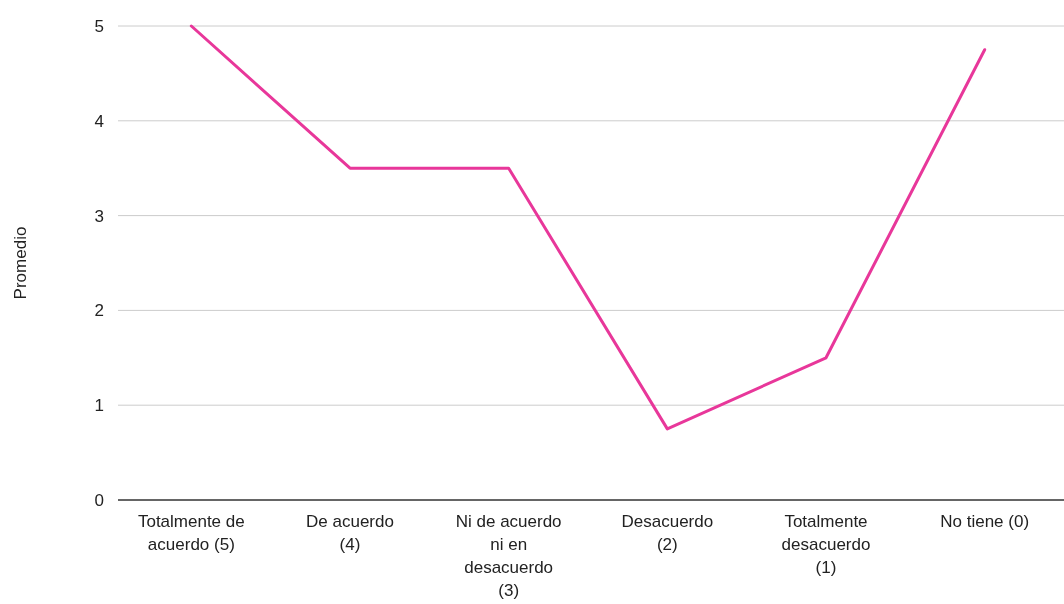 The height and width of the screenshot is (604, 1064). What do you see at coordinates (508, 556) in the screenshot?
I see `x-tick-label: Ni de acuerdo ni en desacuerdo (3)` at bounding box center [508, 556].